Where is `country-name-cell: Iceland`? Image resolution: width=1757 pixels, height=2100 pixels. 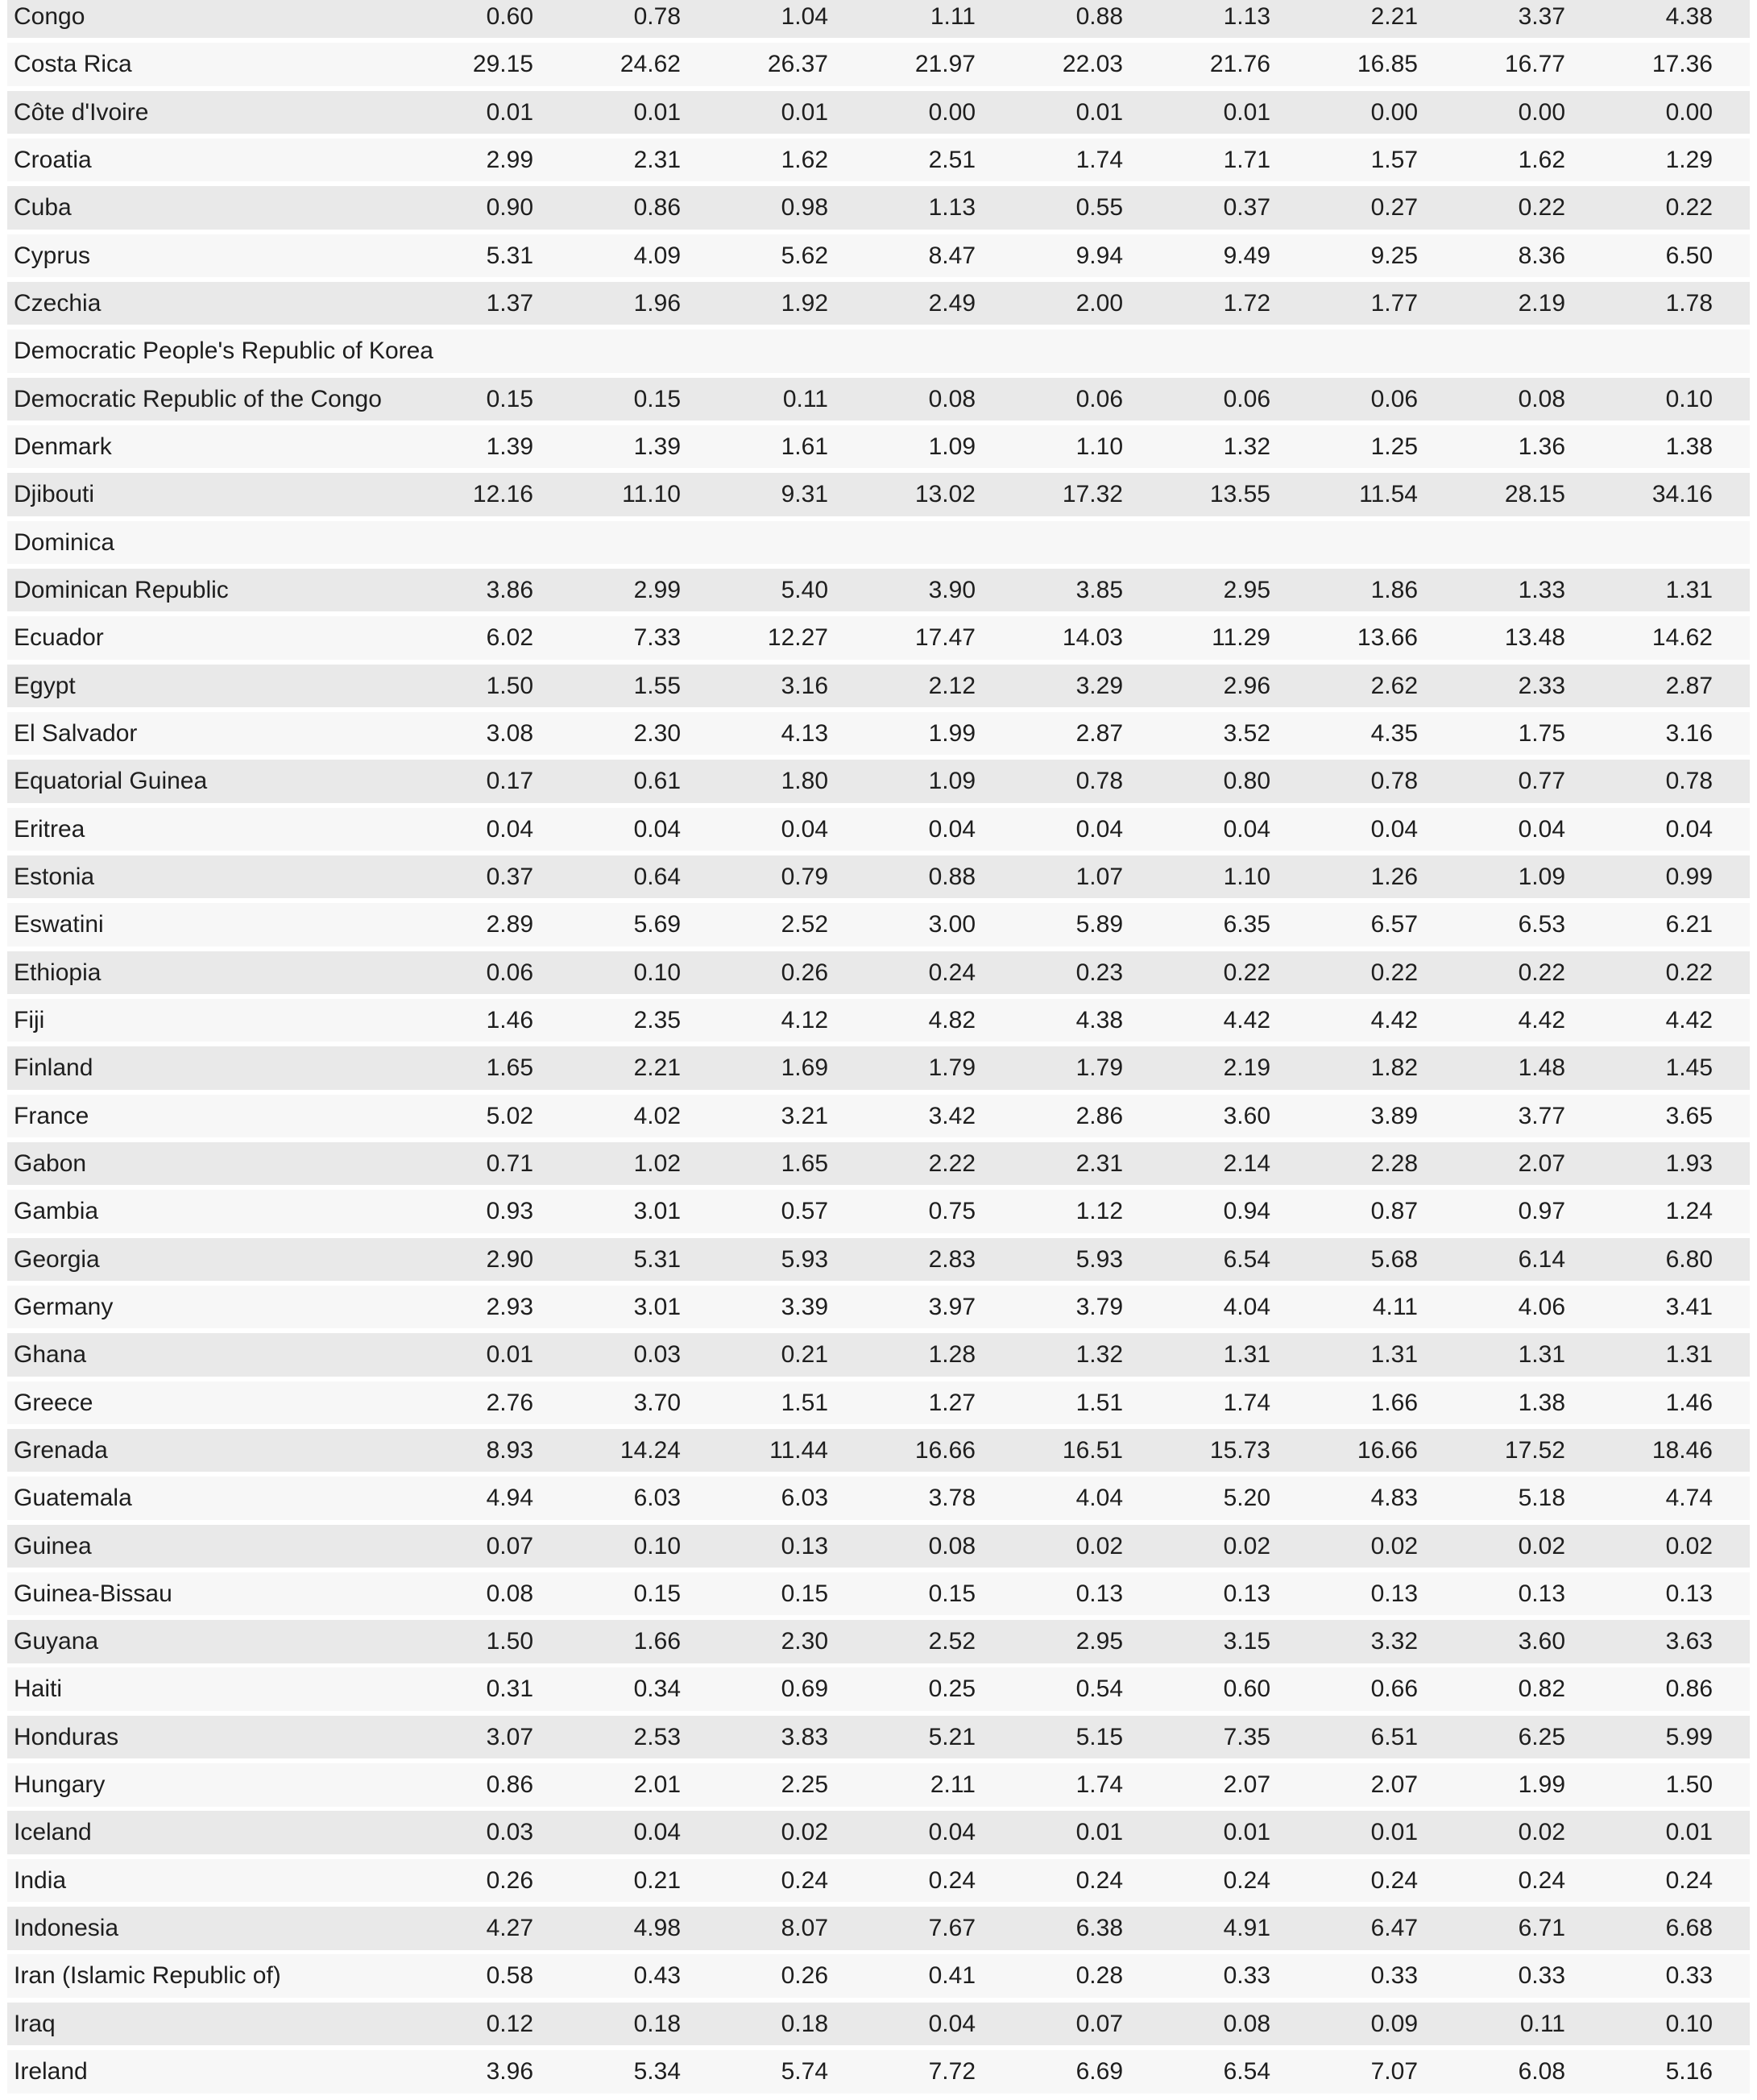
country-name-cell: Iceland is located at coordinates (53, 1832).